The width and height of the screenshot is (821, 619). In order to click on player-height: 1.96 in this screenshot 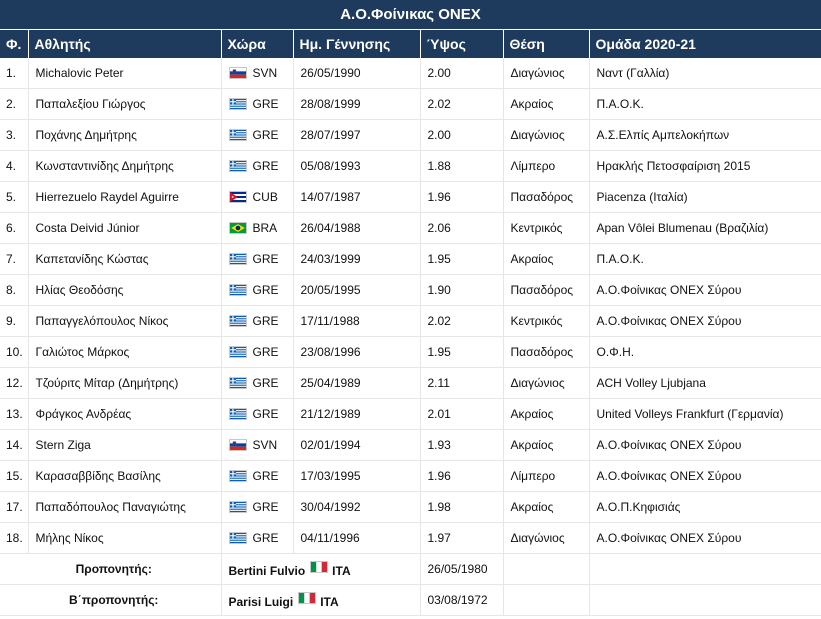, I will do `click(462, 197)`.